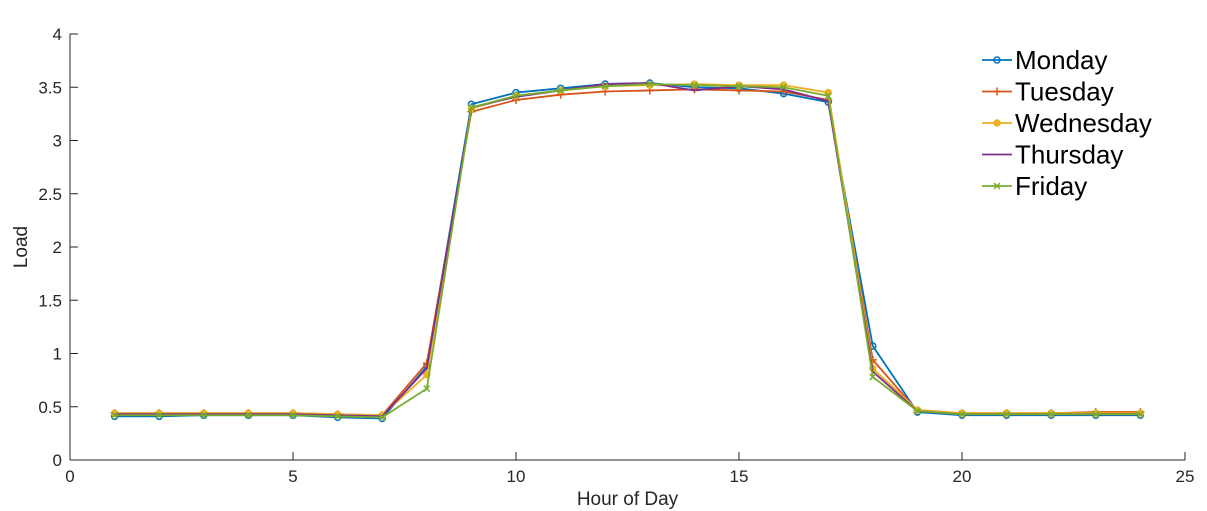  What do you see at coordinates (516, 476) in the screenshot?
I see `x-tick-label: 10` at bounding box center [516, 476].